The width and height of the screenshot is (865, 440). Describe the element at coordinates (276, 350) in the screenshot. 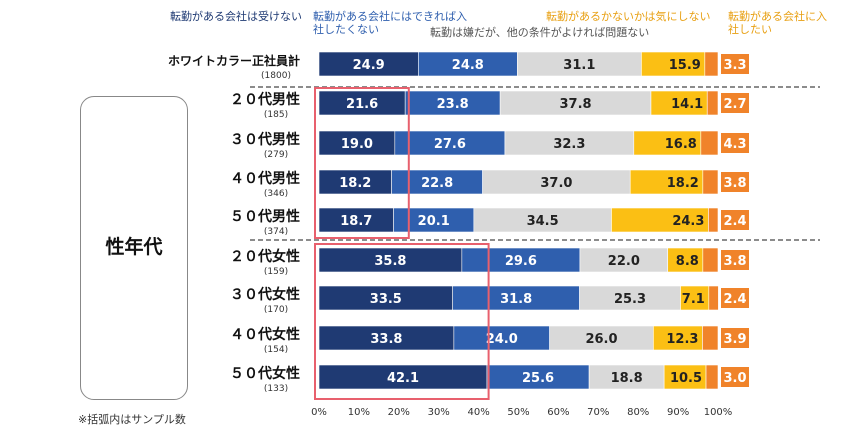

I see `sample-size-label: (154)` at that location.